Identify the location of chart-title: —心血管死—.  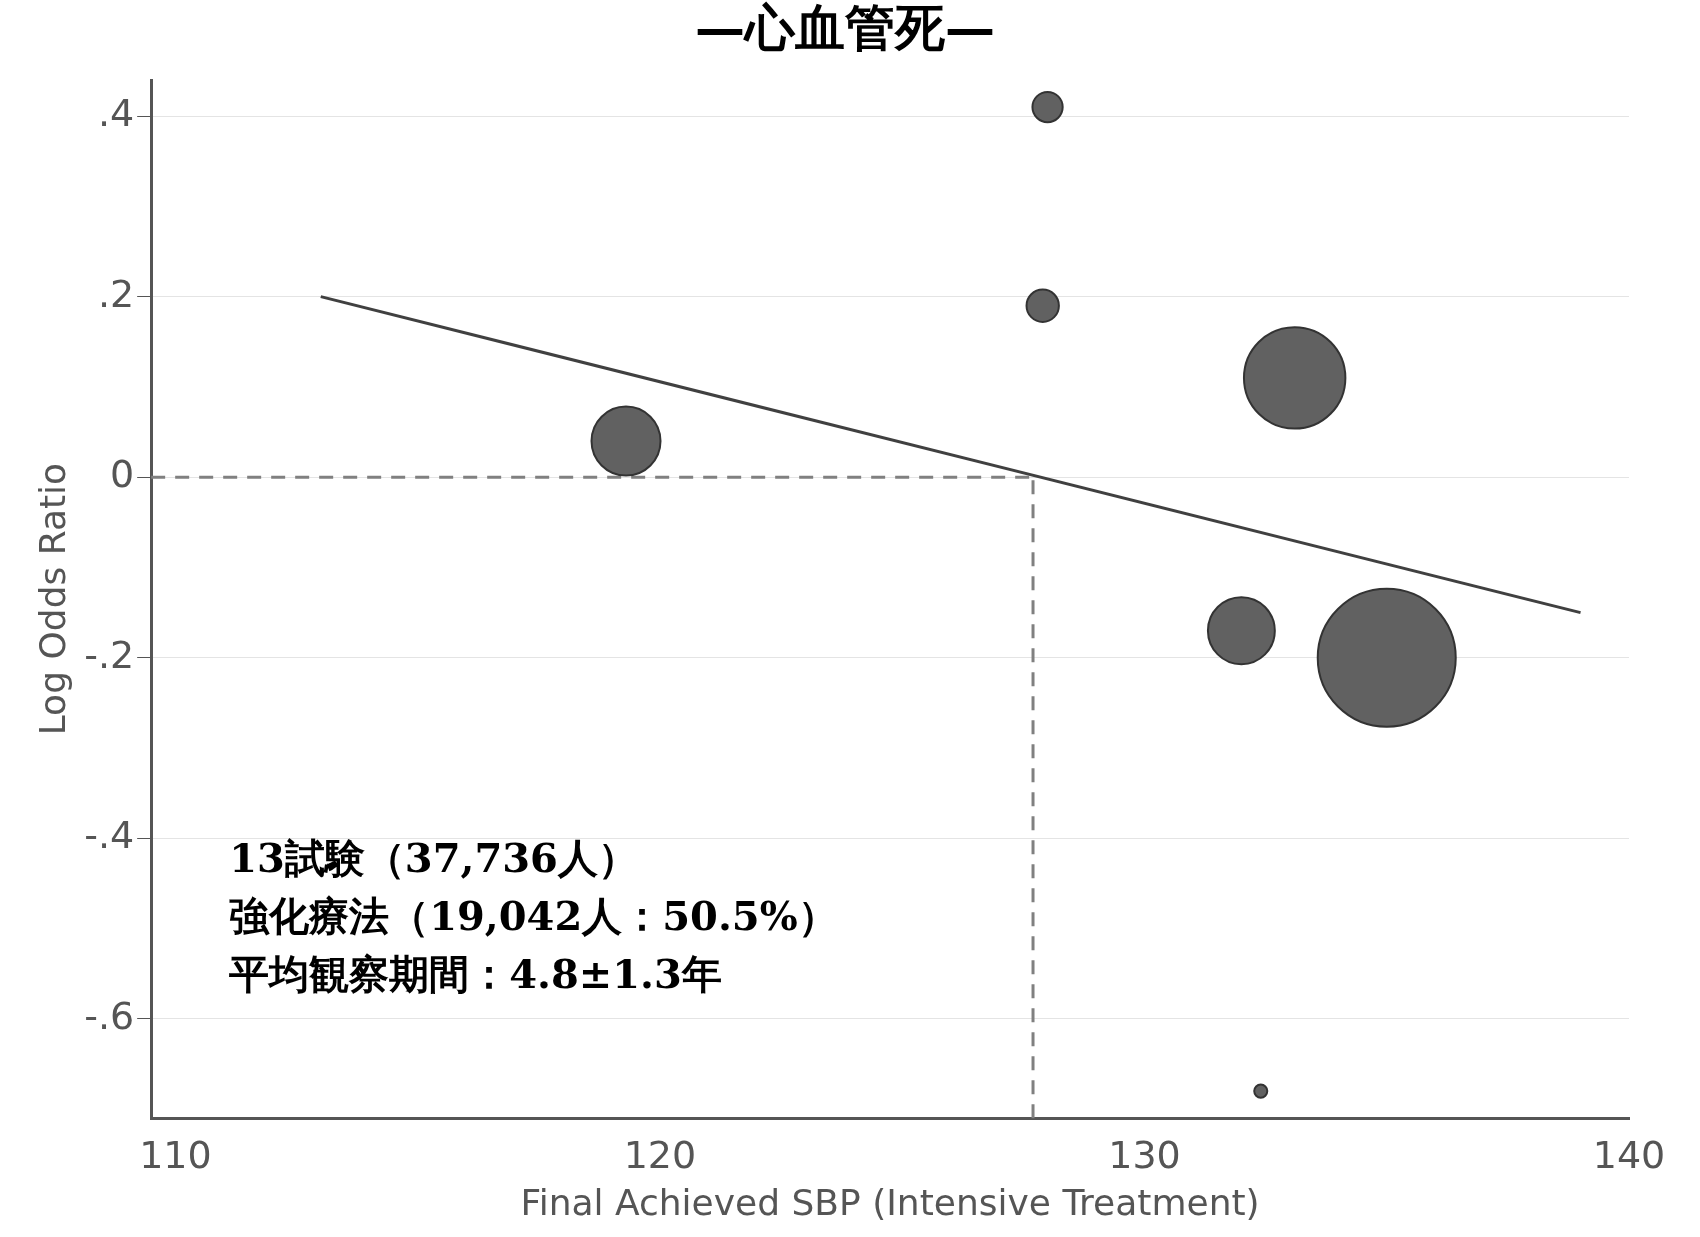
(845, 28).